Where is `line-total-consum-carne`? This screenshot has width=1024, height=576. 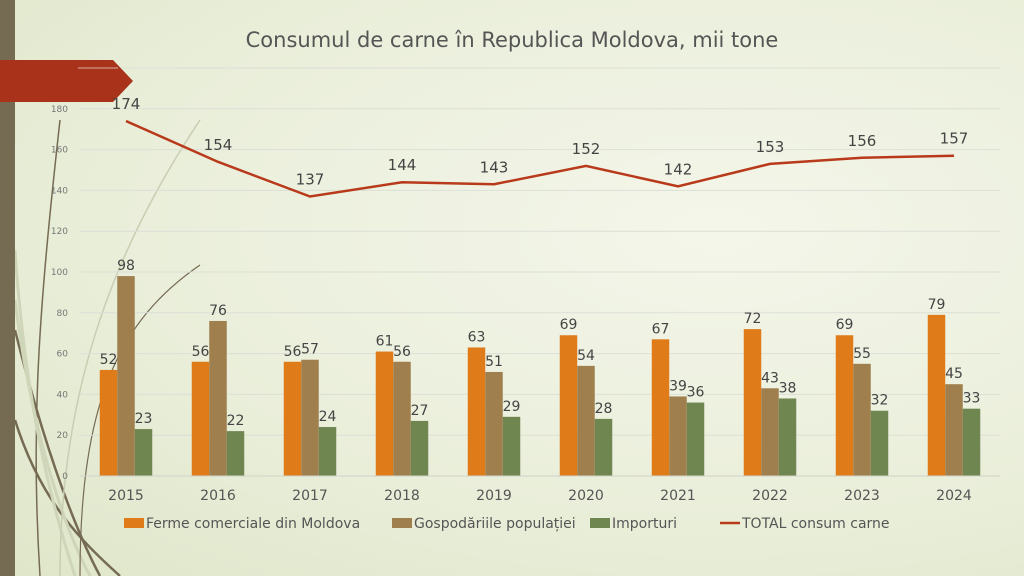 line-total-consum-carne is located at coordinates (540, 158).